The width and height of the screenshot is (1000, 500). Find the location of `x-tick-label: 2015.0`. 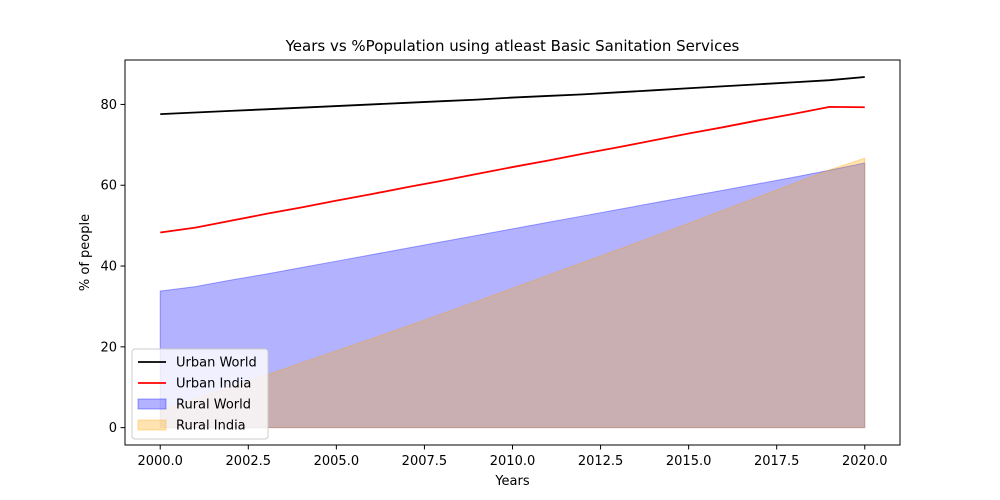

x-tick-label: 2015.0 is located at coordinates (689, 461).